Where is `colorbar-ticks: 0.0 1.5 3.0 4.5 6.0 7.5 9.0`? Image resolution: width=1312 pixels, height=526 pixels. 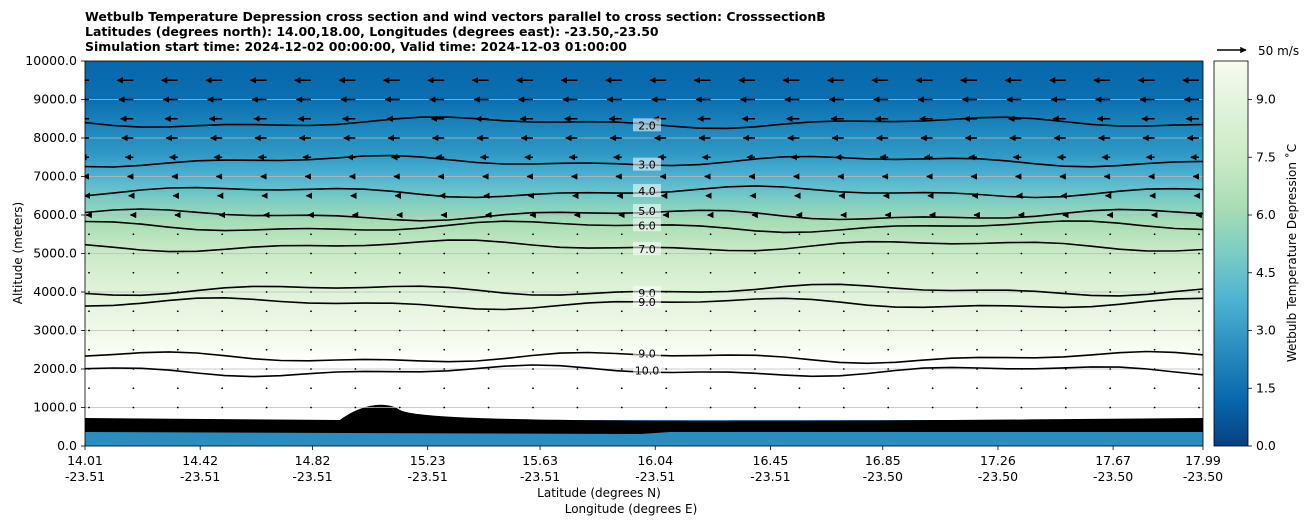
colorbar-ticks: 0.0 1.5 3.0 4.5 6.0 7.5 9.0 is located at coordinates (1262, 272).